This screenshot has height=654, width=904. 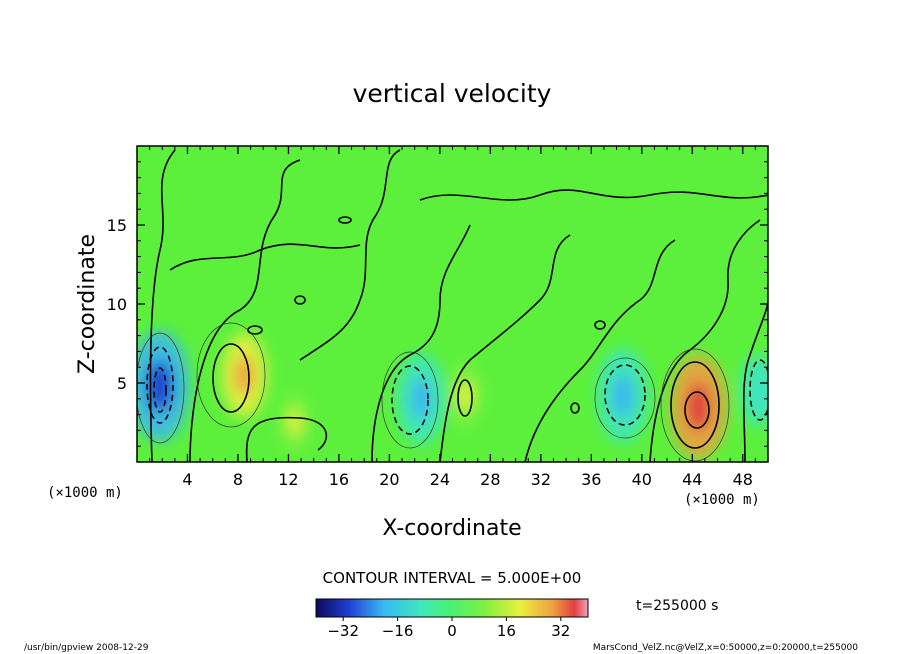 I want to click on colorbar-ticks: −32 −16 0 16 32, so click(x=448, y=628).